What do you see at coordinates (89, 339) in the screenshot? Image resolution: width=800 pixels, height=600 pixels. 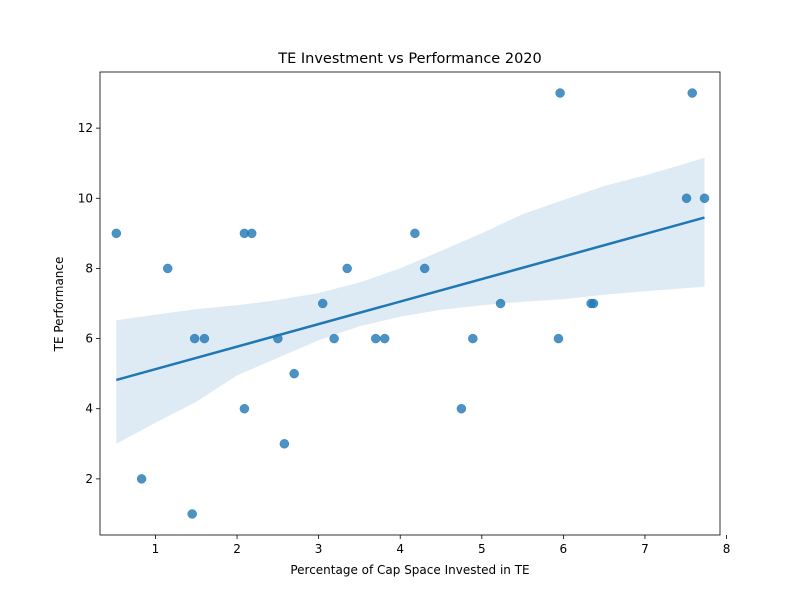 I see `y-tick-label: 6` at bounding box center [89, 339].